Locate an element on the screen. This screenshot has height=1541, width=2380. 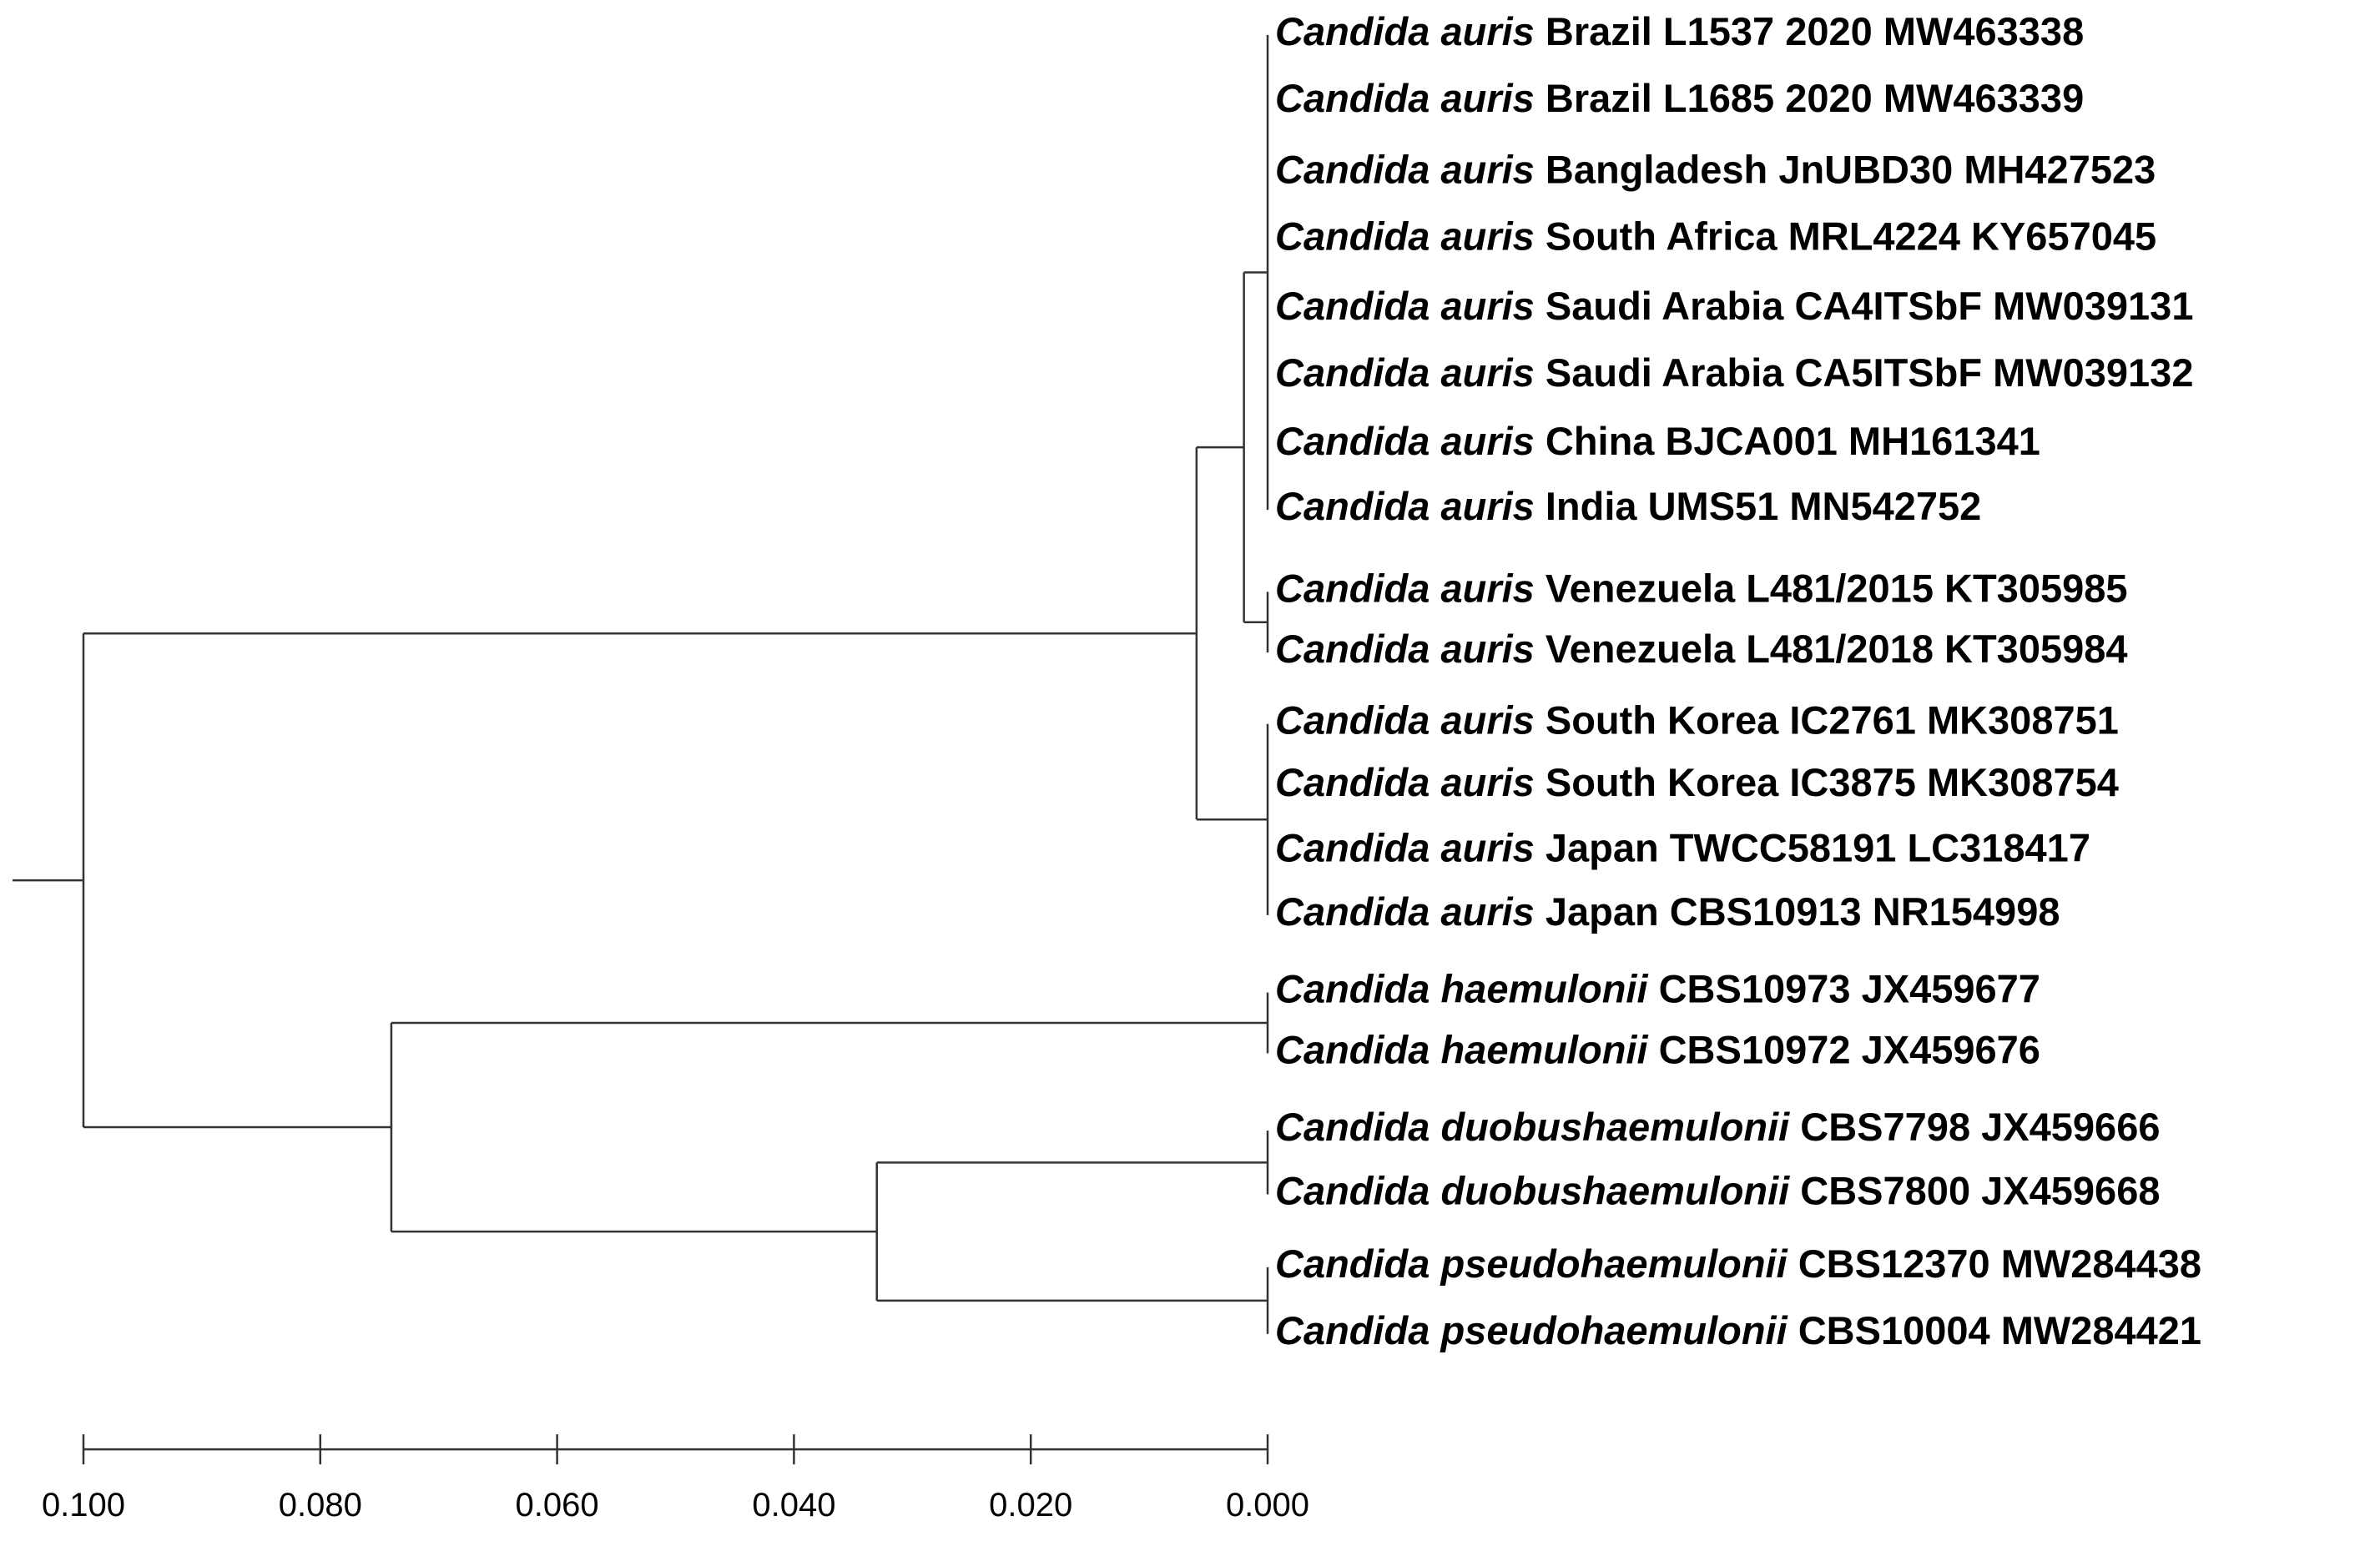
leaf-label: Candida auris Brazil L1685 2020 MW463339 is located at coordinates (1679, 98).